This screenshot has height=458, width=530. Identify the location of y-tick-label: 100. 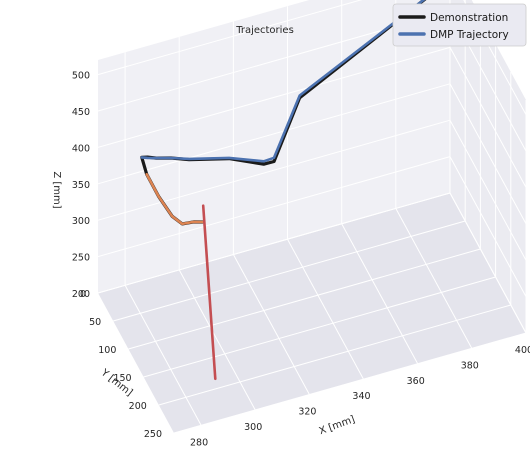
(107, 350).